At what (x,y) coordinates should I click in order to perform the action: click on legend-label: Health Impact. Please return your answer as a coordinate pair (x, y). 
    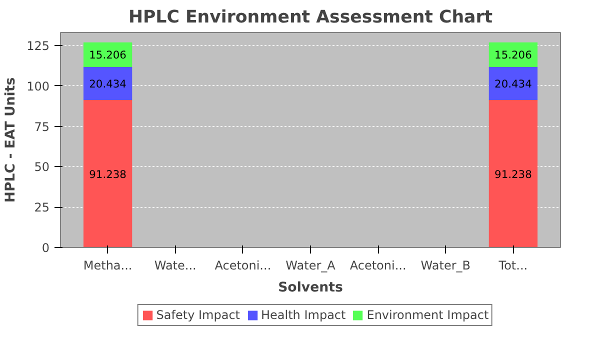
    Looking at the image, I should click on (303, 315).